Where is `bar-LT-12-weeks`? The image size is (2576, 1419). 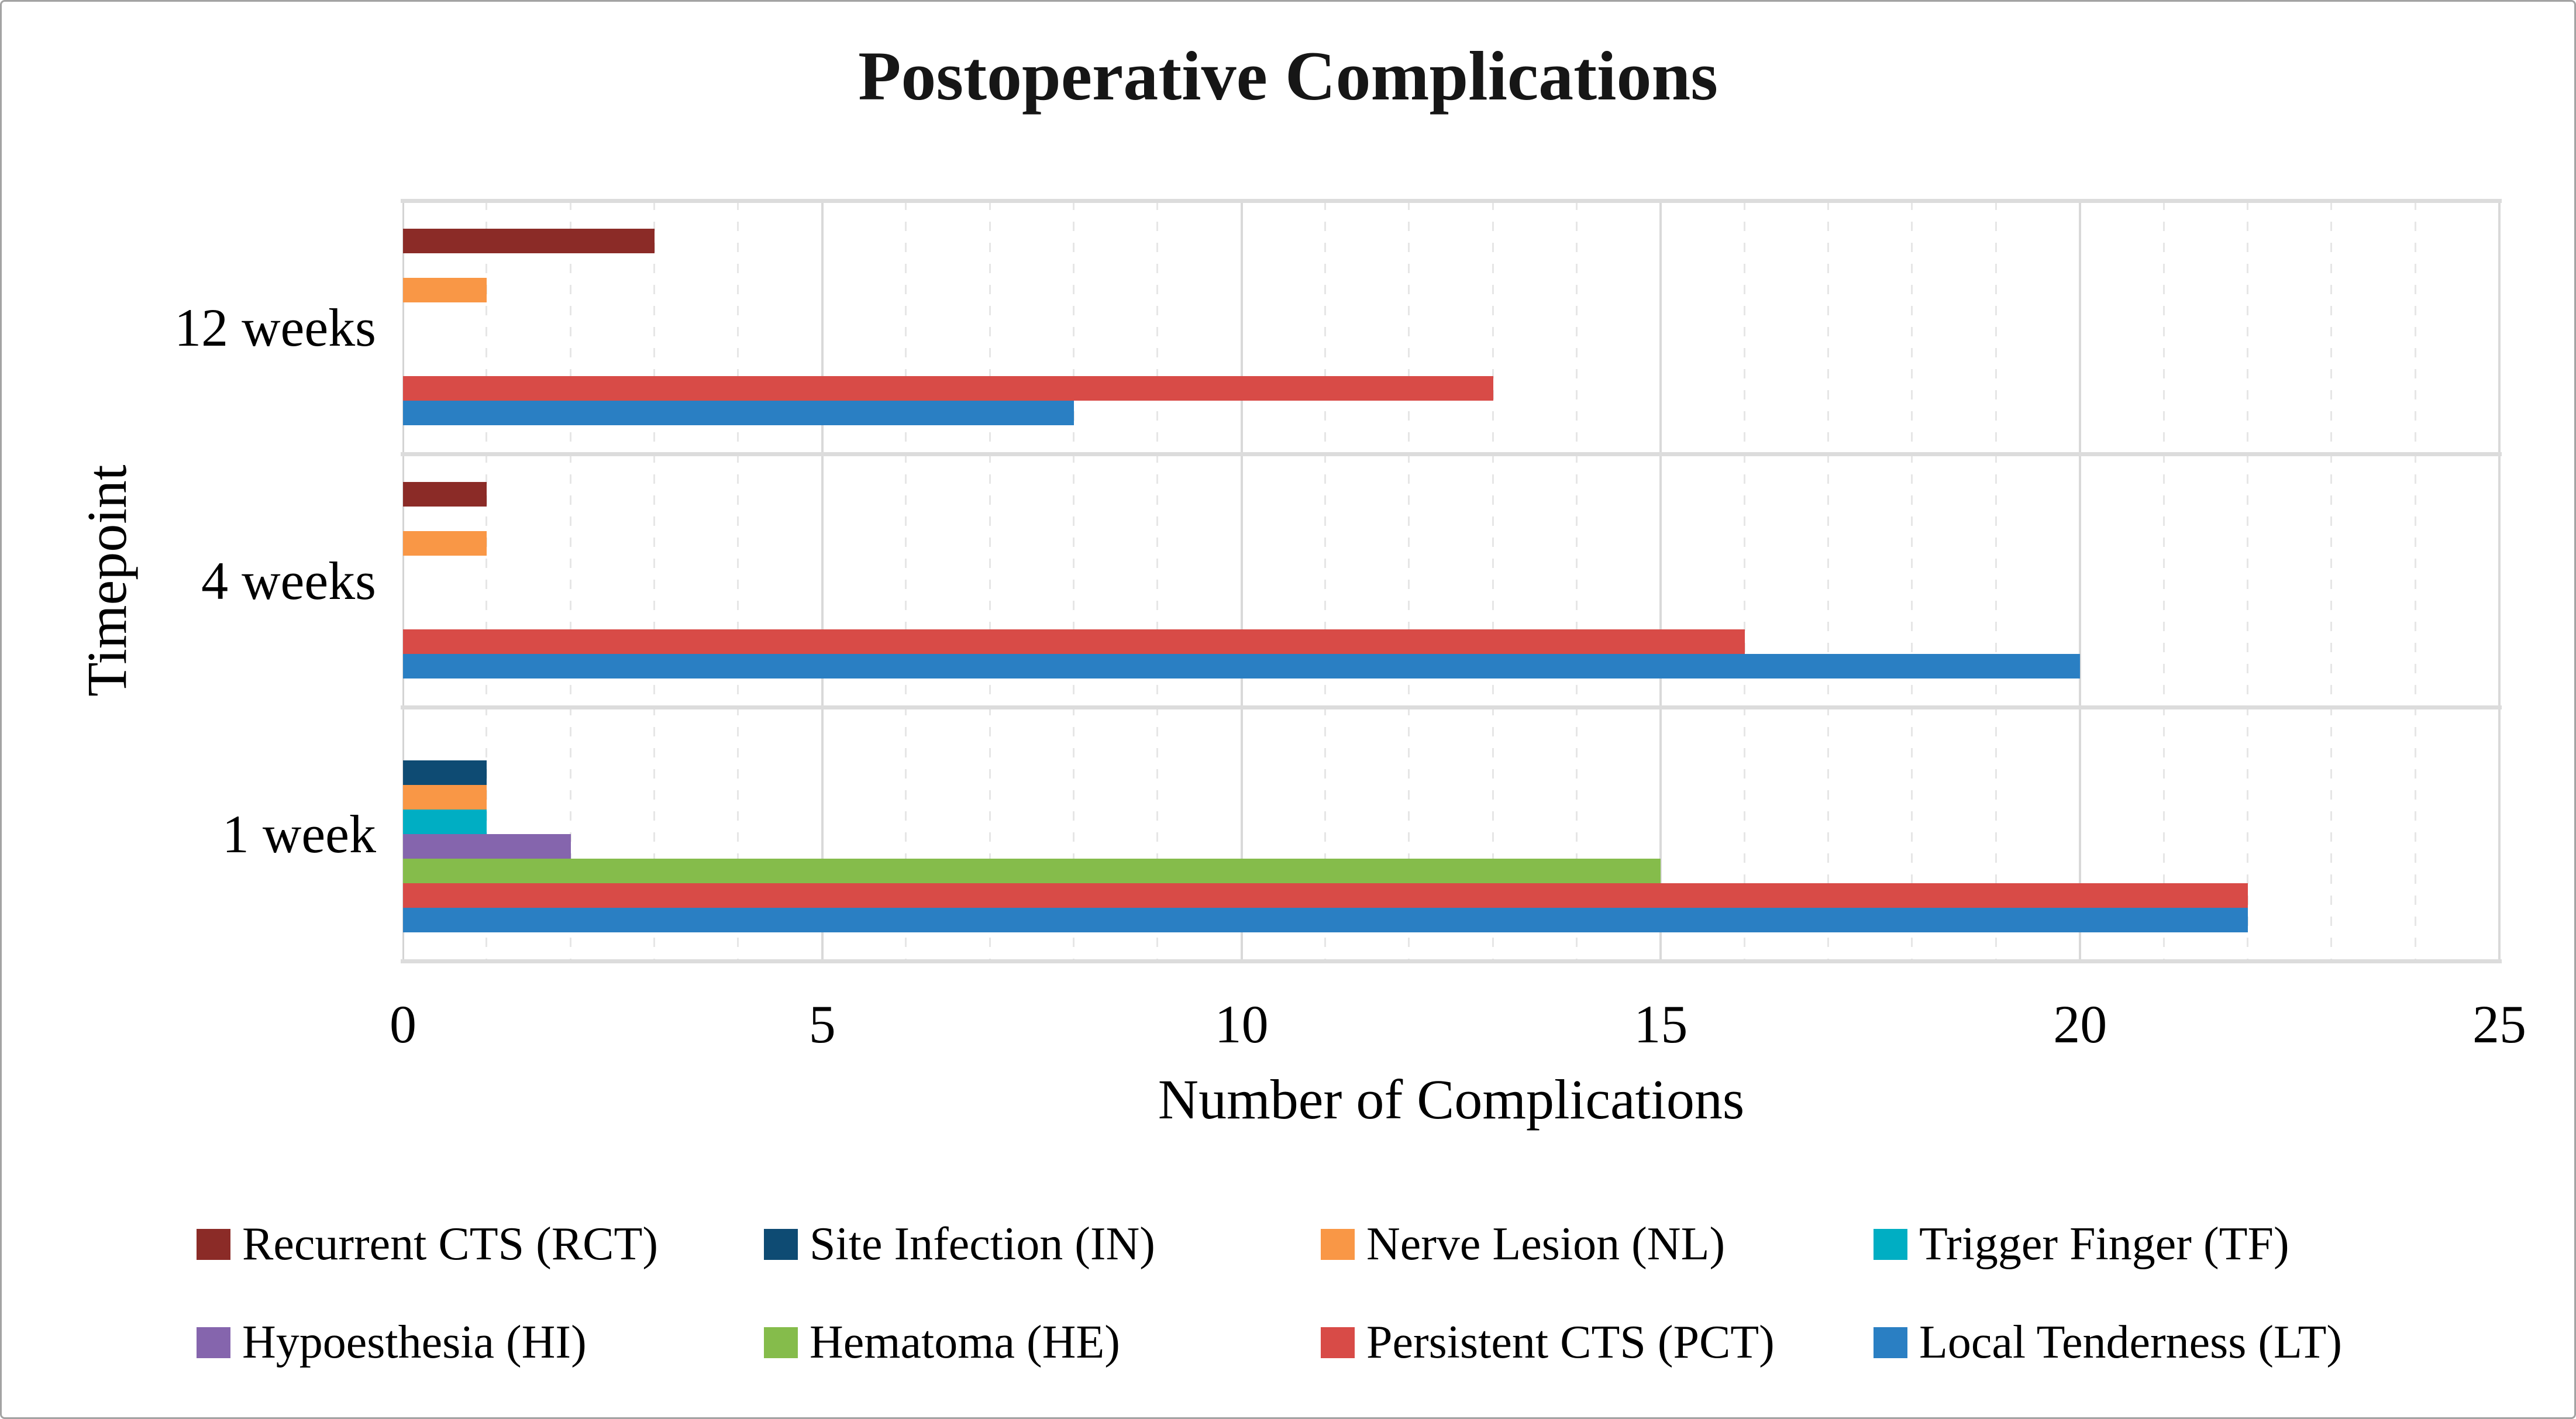 bar-LT-12-weeks is located at coordinates (738, 413).